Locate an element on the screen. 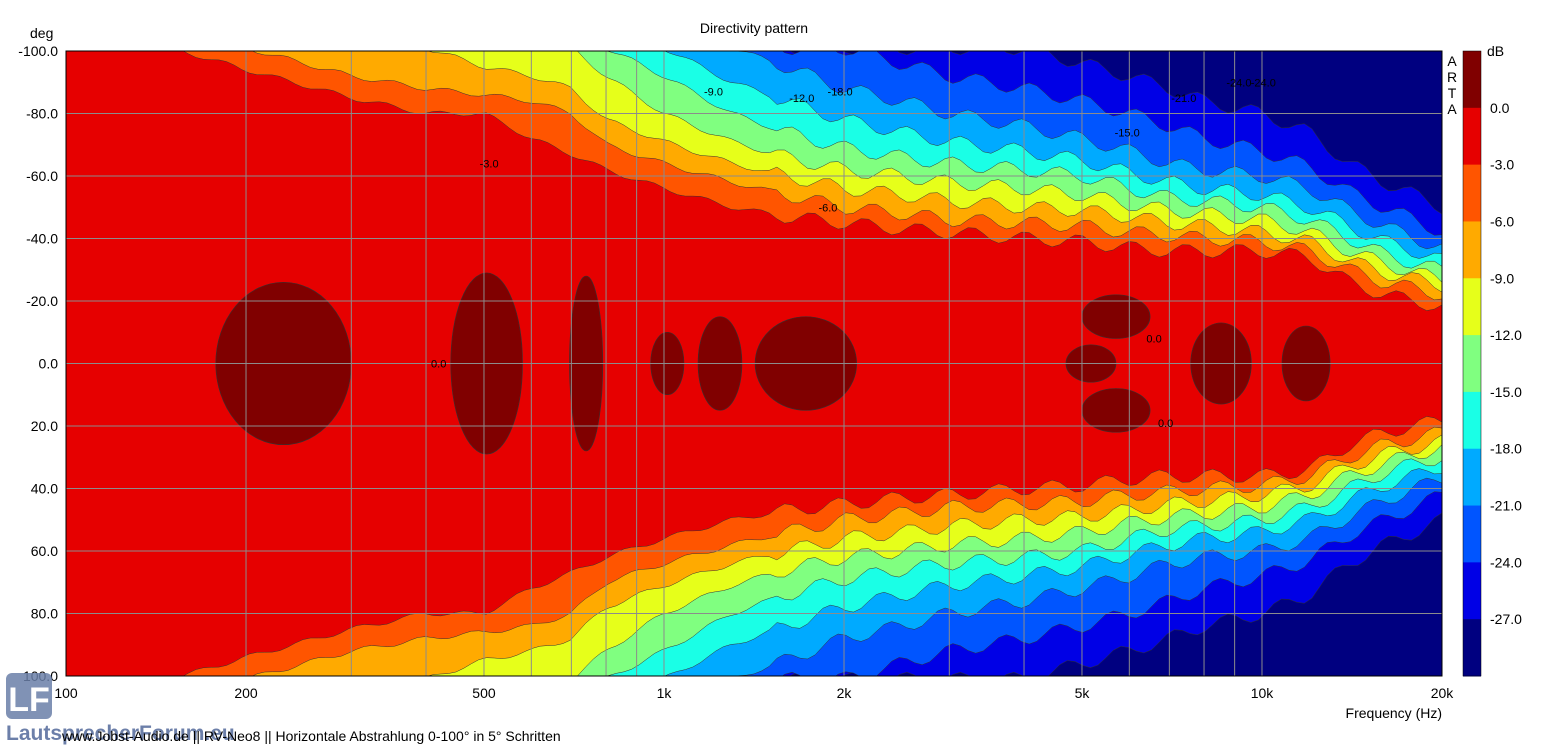 The width and height of the screenshot is (1543, 748). y-tick-label: 40.0 is located at coordinates (44, 489).